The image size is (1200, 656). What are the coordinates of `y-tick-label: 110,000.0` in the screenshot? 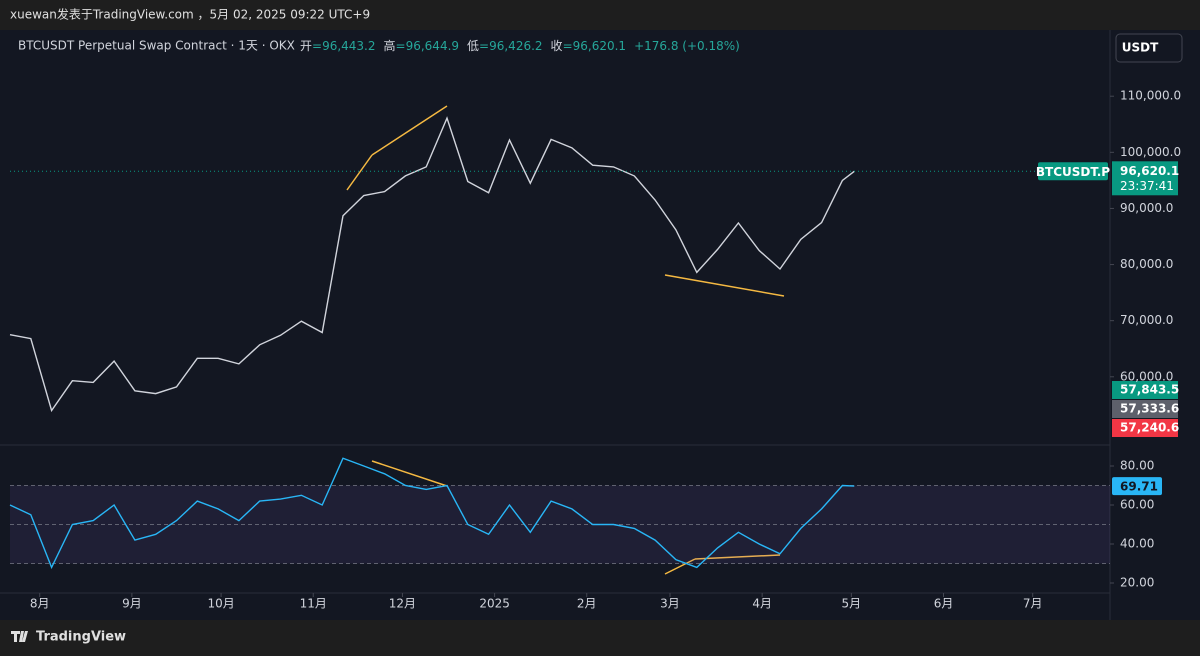 It's located at (1150, 96).